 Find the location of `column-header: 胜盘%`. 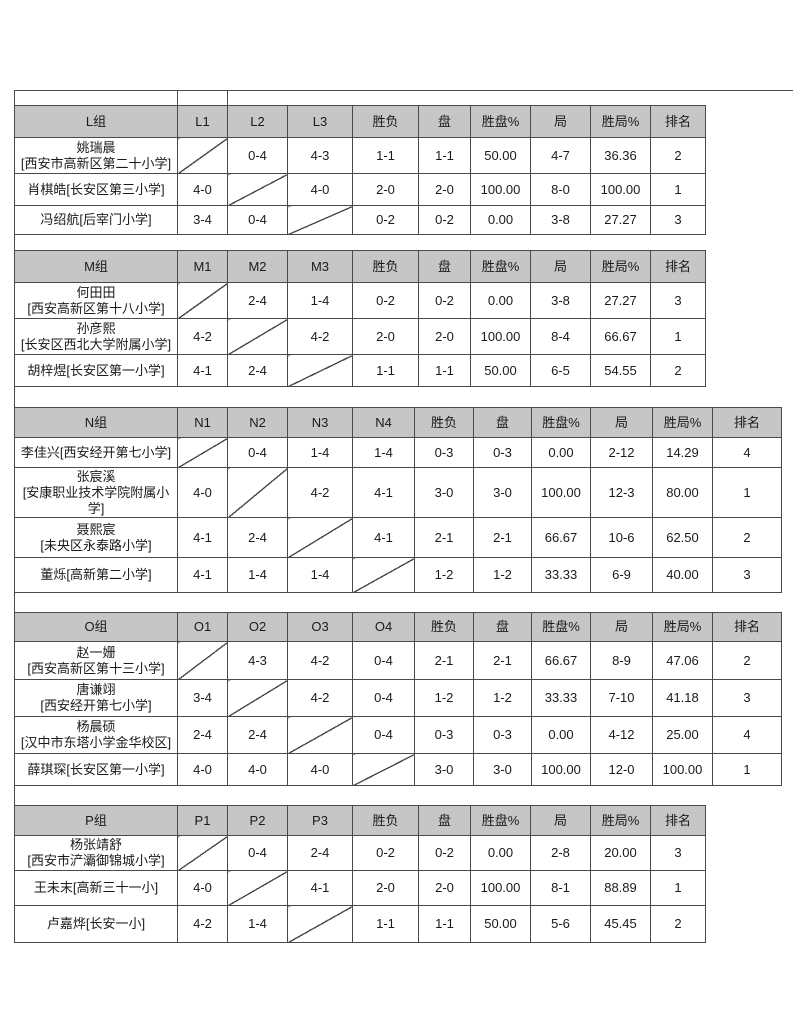

column-header: 胜盘% is located at coordinates (500, 820).